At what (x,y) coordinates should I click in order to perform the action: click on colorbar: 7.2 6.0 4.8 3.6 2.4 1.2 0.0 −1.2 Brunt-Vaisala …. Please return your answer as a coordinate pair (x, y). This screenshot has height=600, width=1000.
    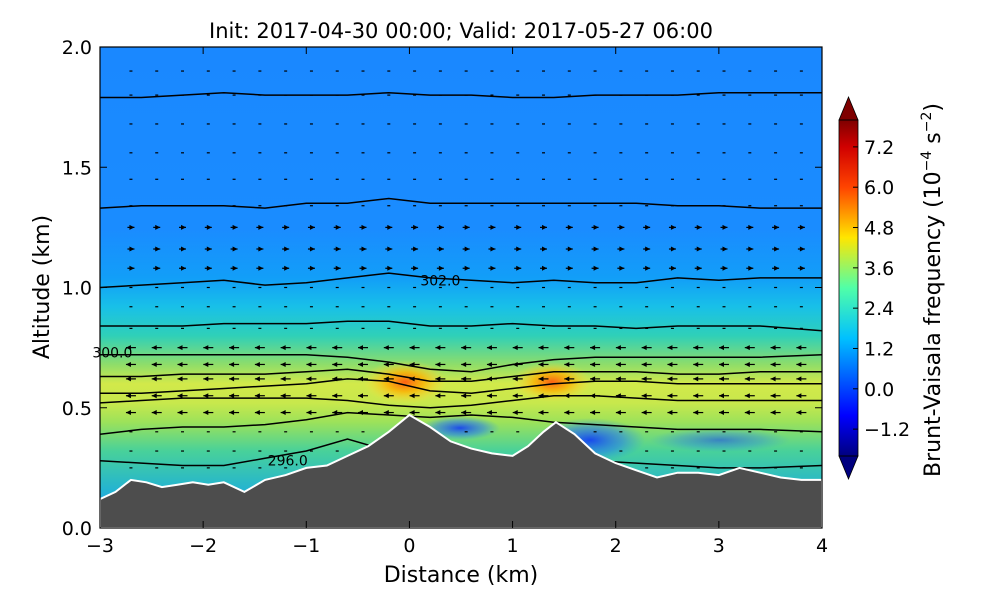
    Looking at the image, I should click on (892, 288).